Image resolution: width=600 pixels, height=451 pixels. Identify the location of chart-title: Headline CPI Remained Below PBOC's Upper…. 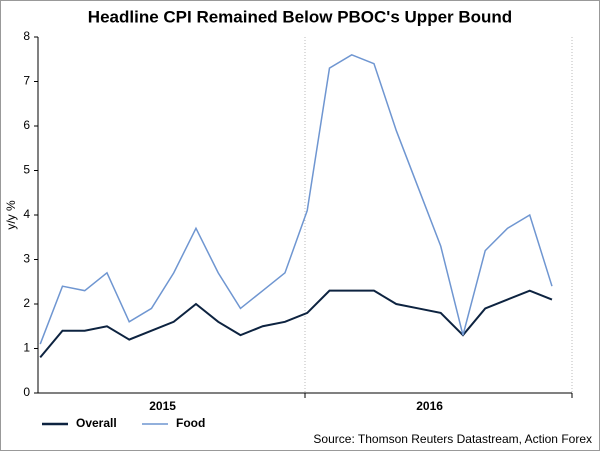
(300, 16).